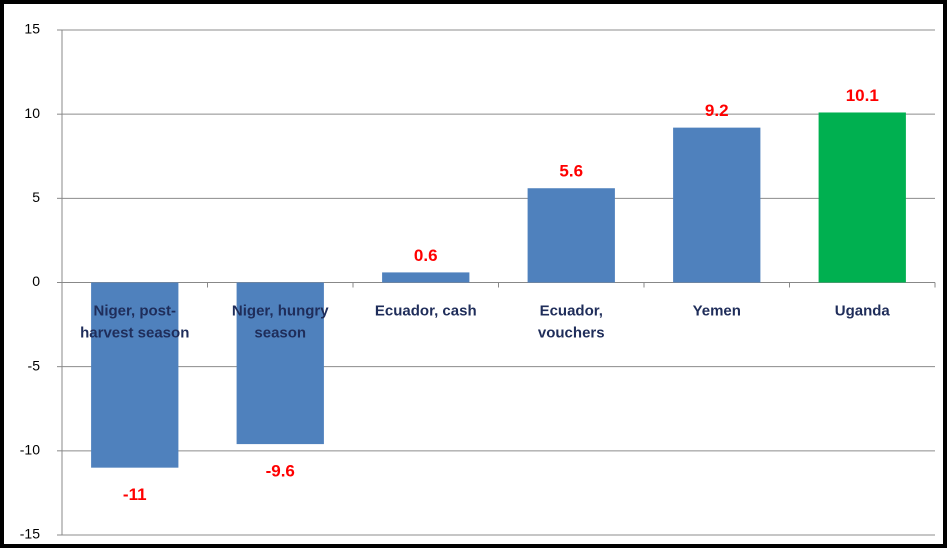 Image resolution: width=947 pixels, height=548 pixels. I want to click on data-label: -9.6, so click(280, 471).